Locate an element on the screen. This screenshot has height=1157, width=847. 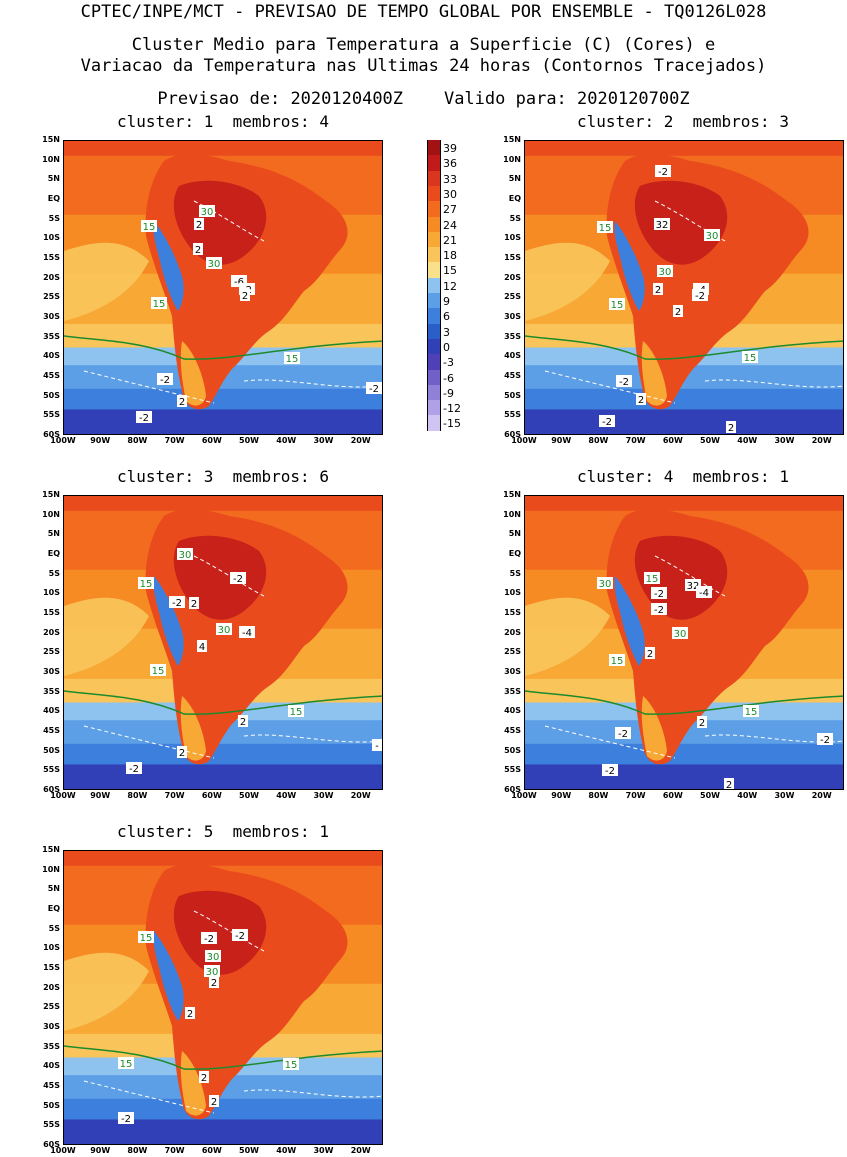
latitude-label: 60S is located at coordinates (51, 434).